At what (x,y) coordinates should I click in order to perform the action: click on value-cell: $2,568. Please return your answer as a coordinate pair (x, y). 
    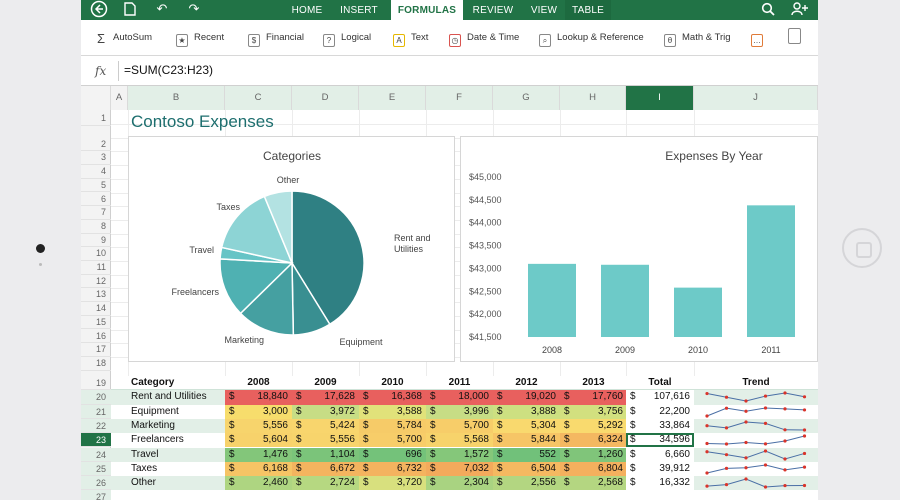
    Looking at the image, I should click on (593, 483).